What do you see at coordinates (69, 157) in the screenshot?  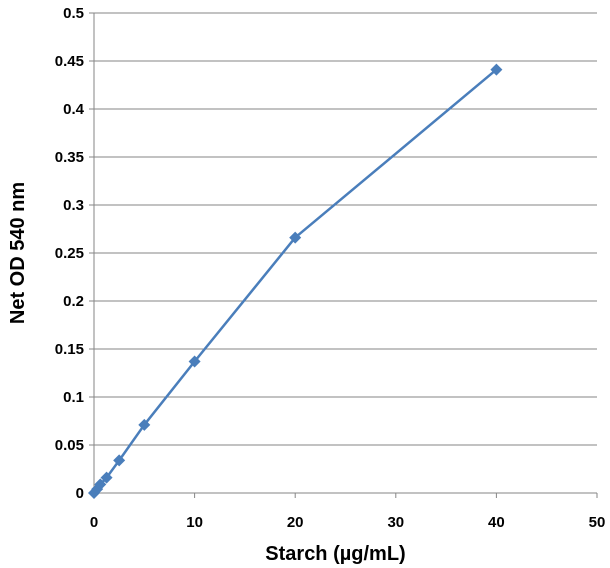 I see `y-tick-label: 0.35` at bounding box center [69, 157].